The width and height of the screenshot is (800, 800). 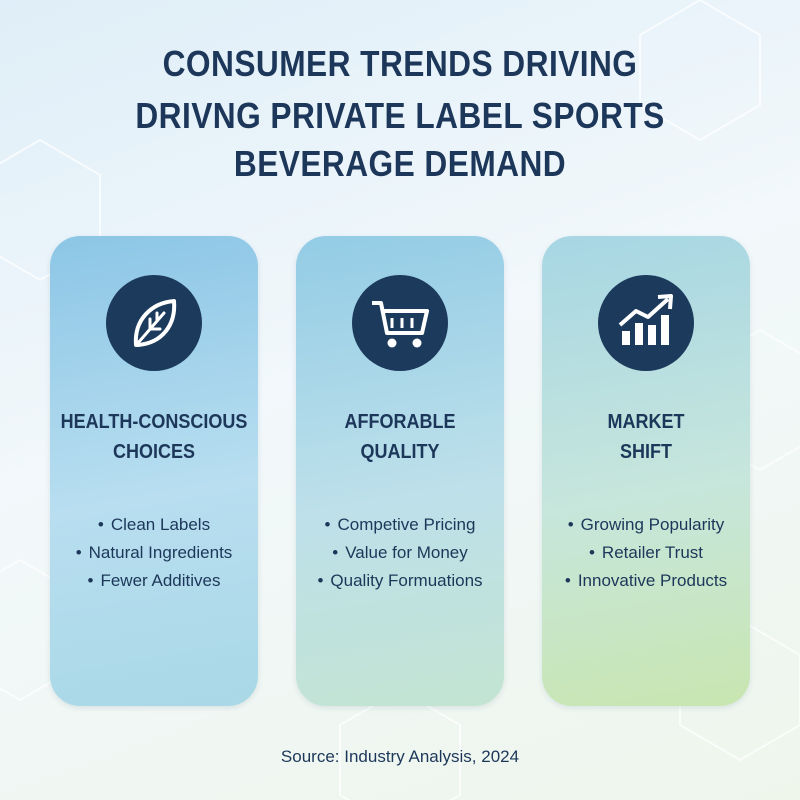 What do you see at coordinates (400, 422) in the screenshot?
I see `card-heading: AFFORABLE` at bounding box center [400, 422].